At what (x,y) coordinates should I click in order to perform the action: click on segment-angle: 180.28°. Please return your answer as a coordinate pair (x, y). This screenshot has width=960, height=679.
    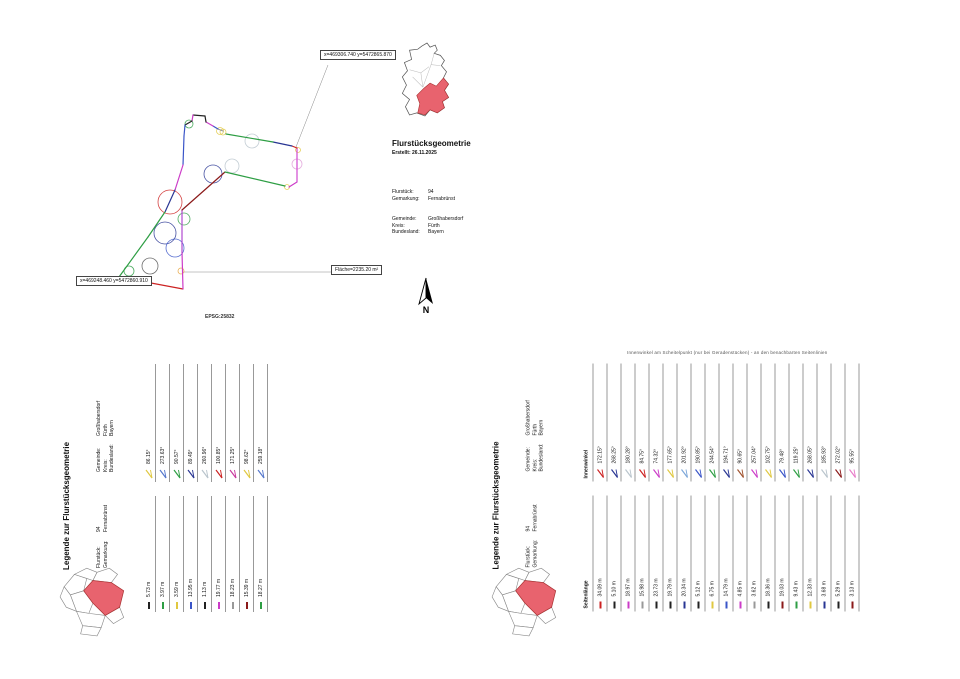
    Looking at the image, I should click on (628, 455).